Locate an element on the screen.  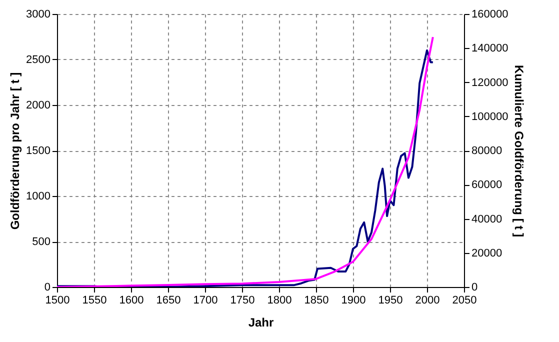
y-tick-label: 3000 is located at coordinates (38, 14).